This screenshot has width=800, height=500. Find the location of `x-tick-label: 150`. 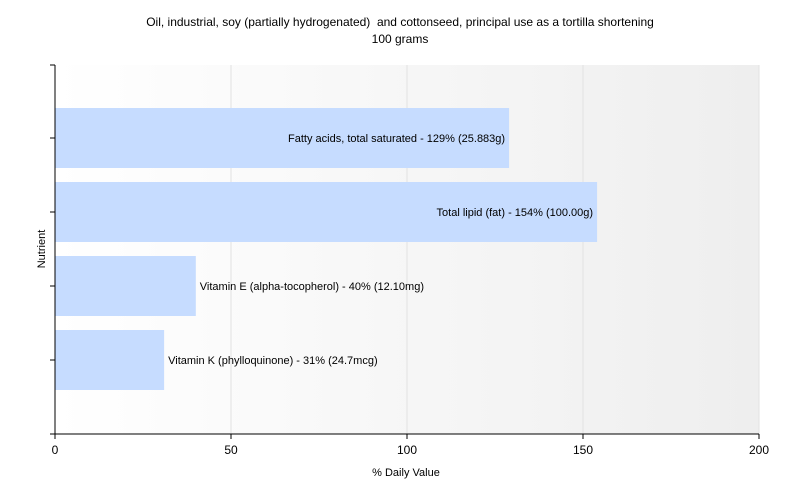

x-tick-label: 150 is located at coordinates (583, 450).